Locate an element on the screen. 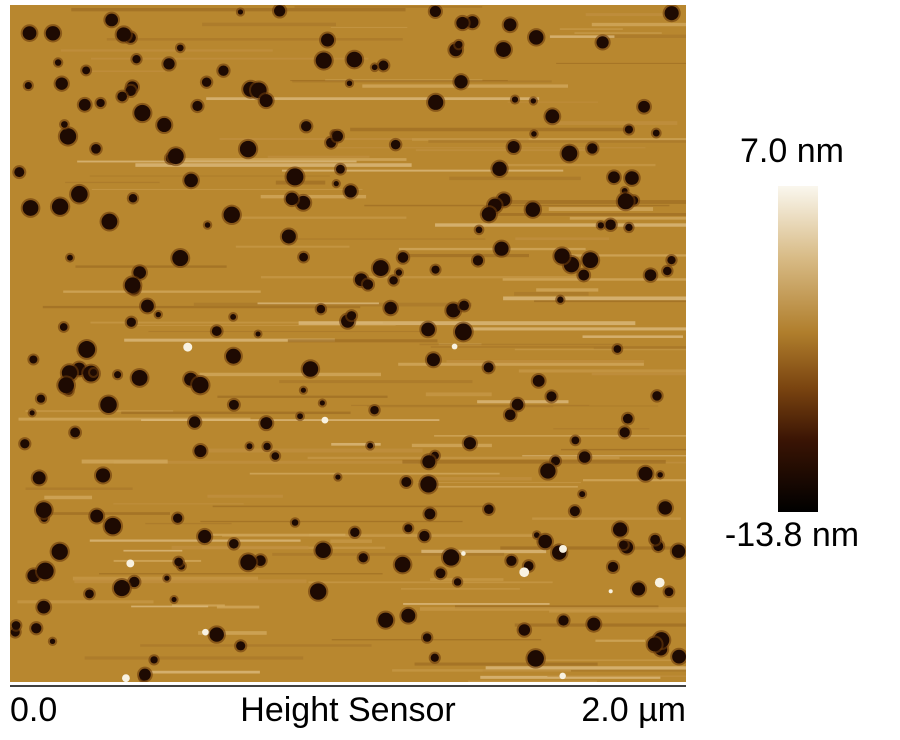  colorbar is located at coordinates (798, 349).